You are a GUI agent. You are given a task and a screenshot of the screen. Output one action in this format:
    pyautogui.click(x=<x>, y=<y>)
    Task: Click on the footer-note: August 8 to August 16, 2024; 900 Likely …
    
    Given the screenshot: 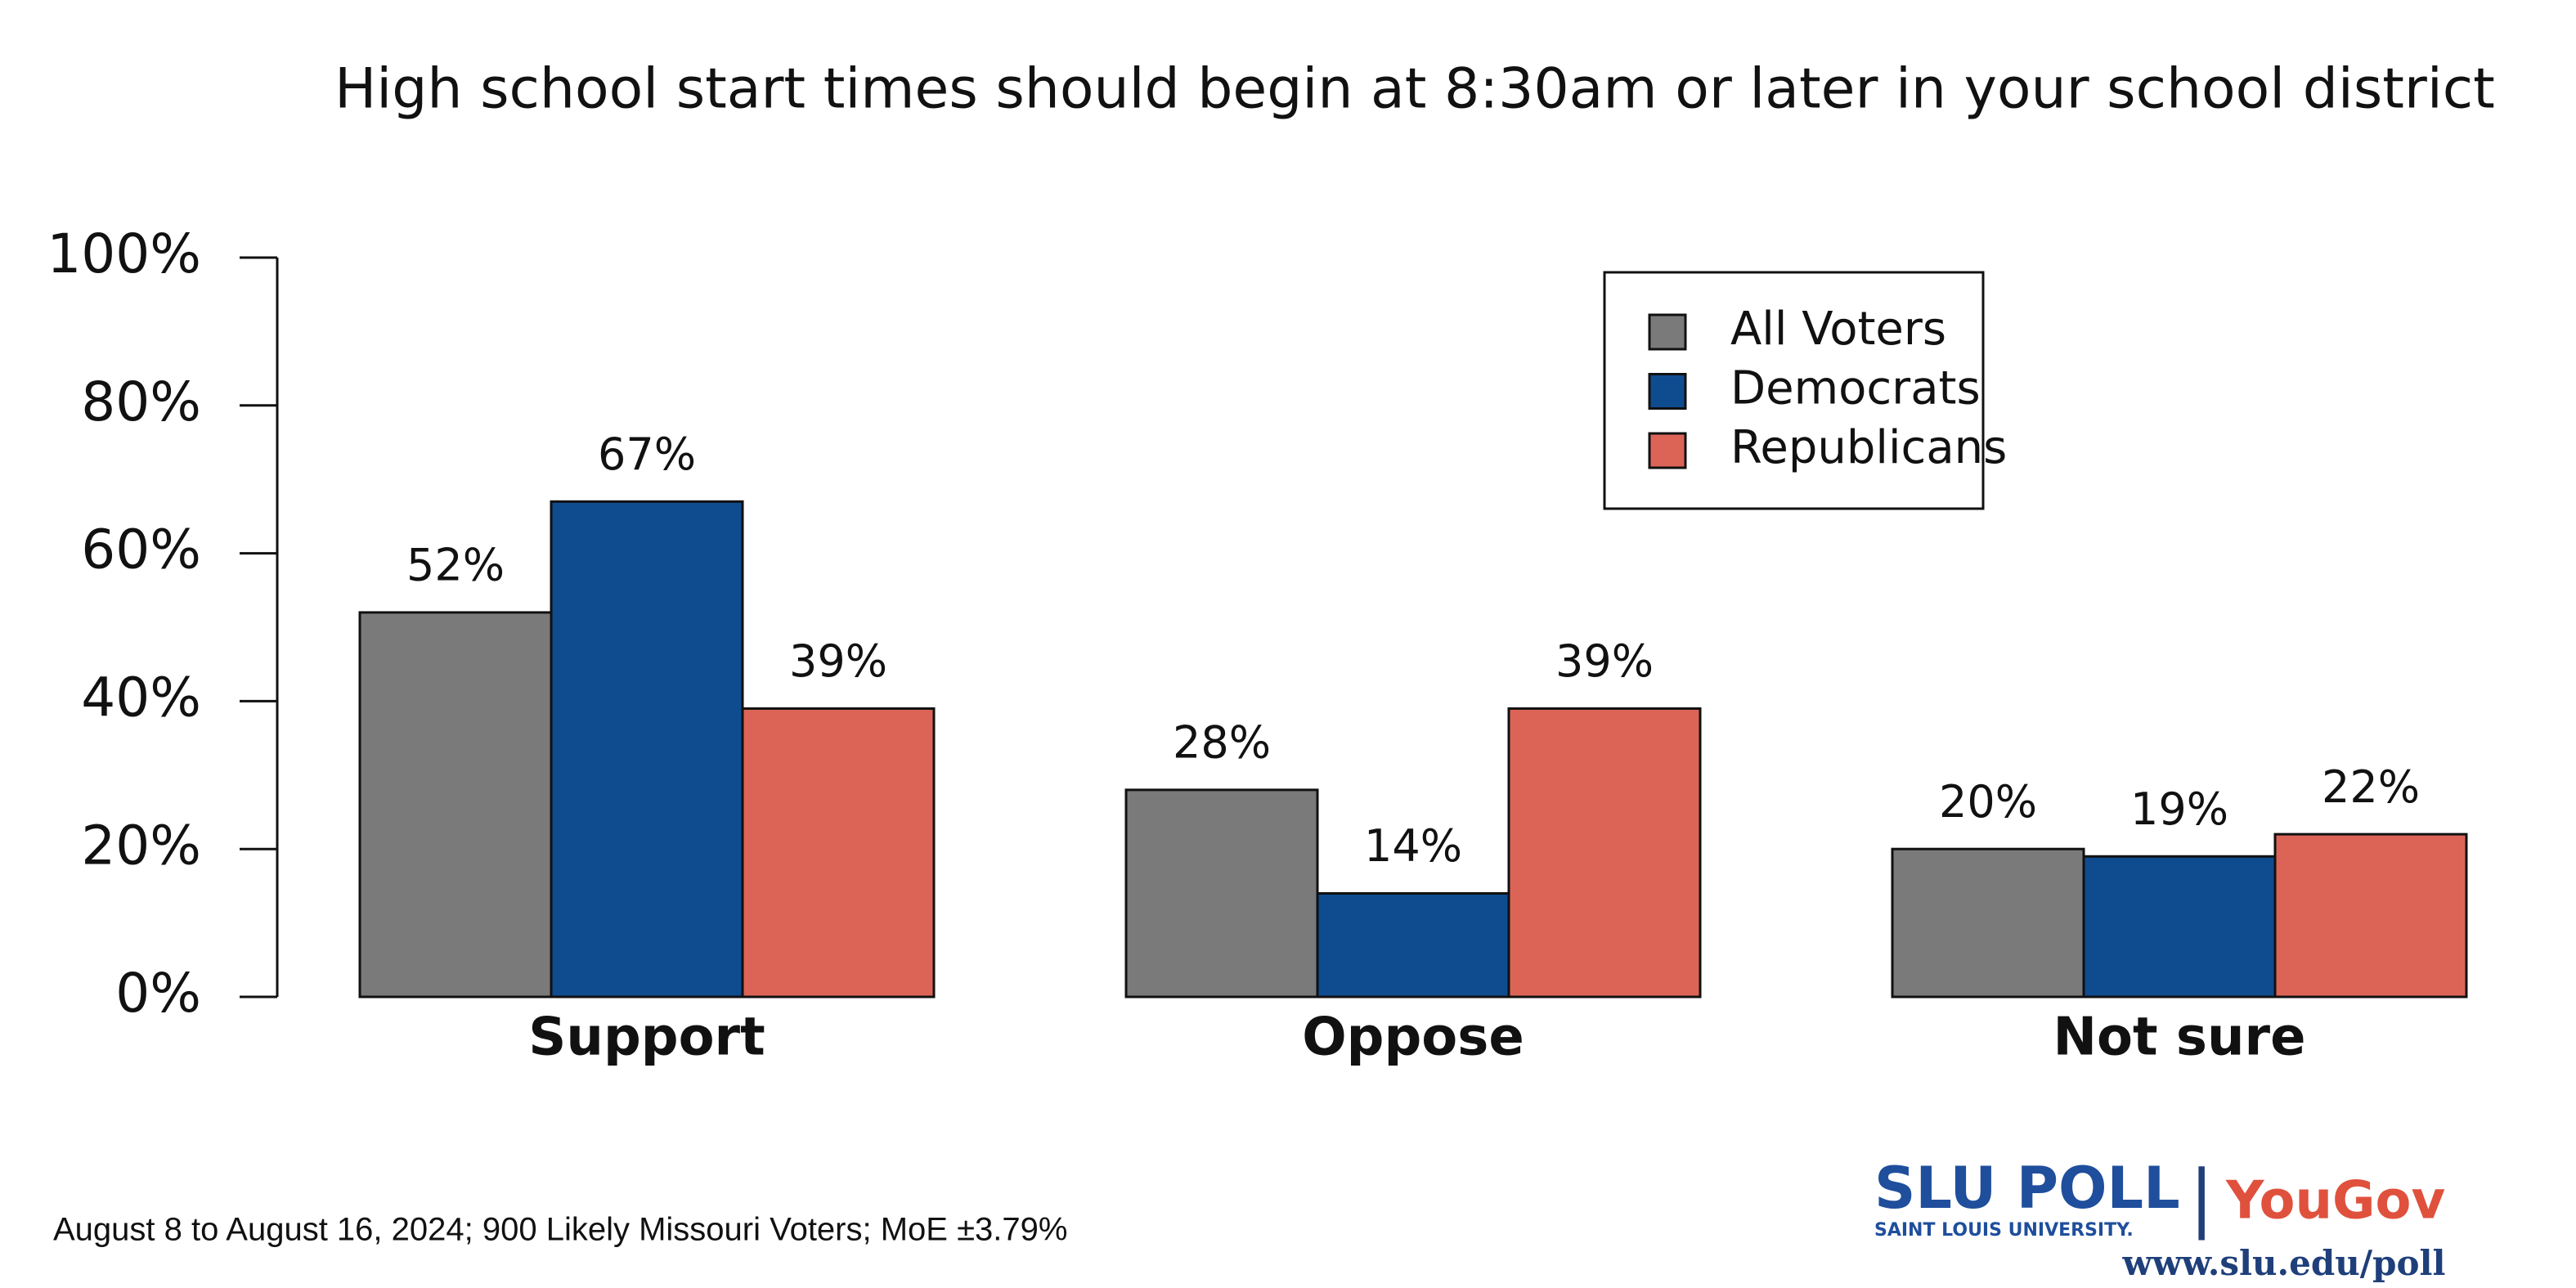 What is the action you would take?
    pyautogui.click(x=560, y=1230)
    